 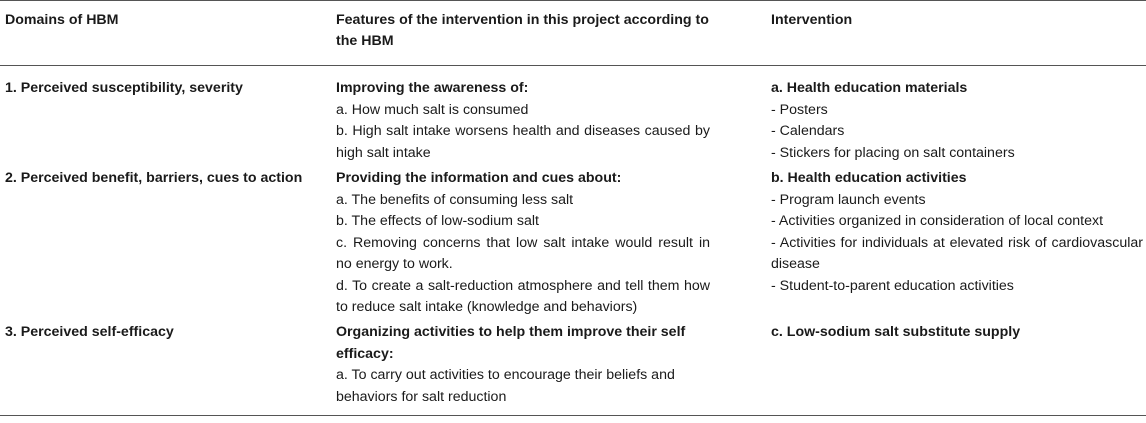 What do you see at coordinates (812, 20) in the screenshot?
I see `header-intervention: Intervention` at bounding box center [812, 20].